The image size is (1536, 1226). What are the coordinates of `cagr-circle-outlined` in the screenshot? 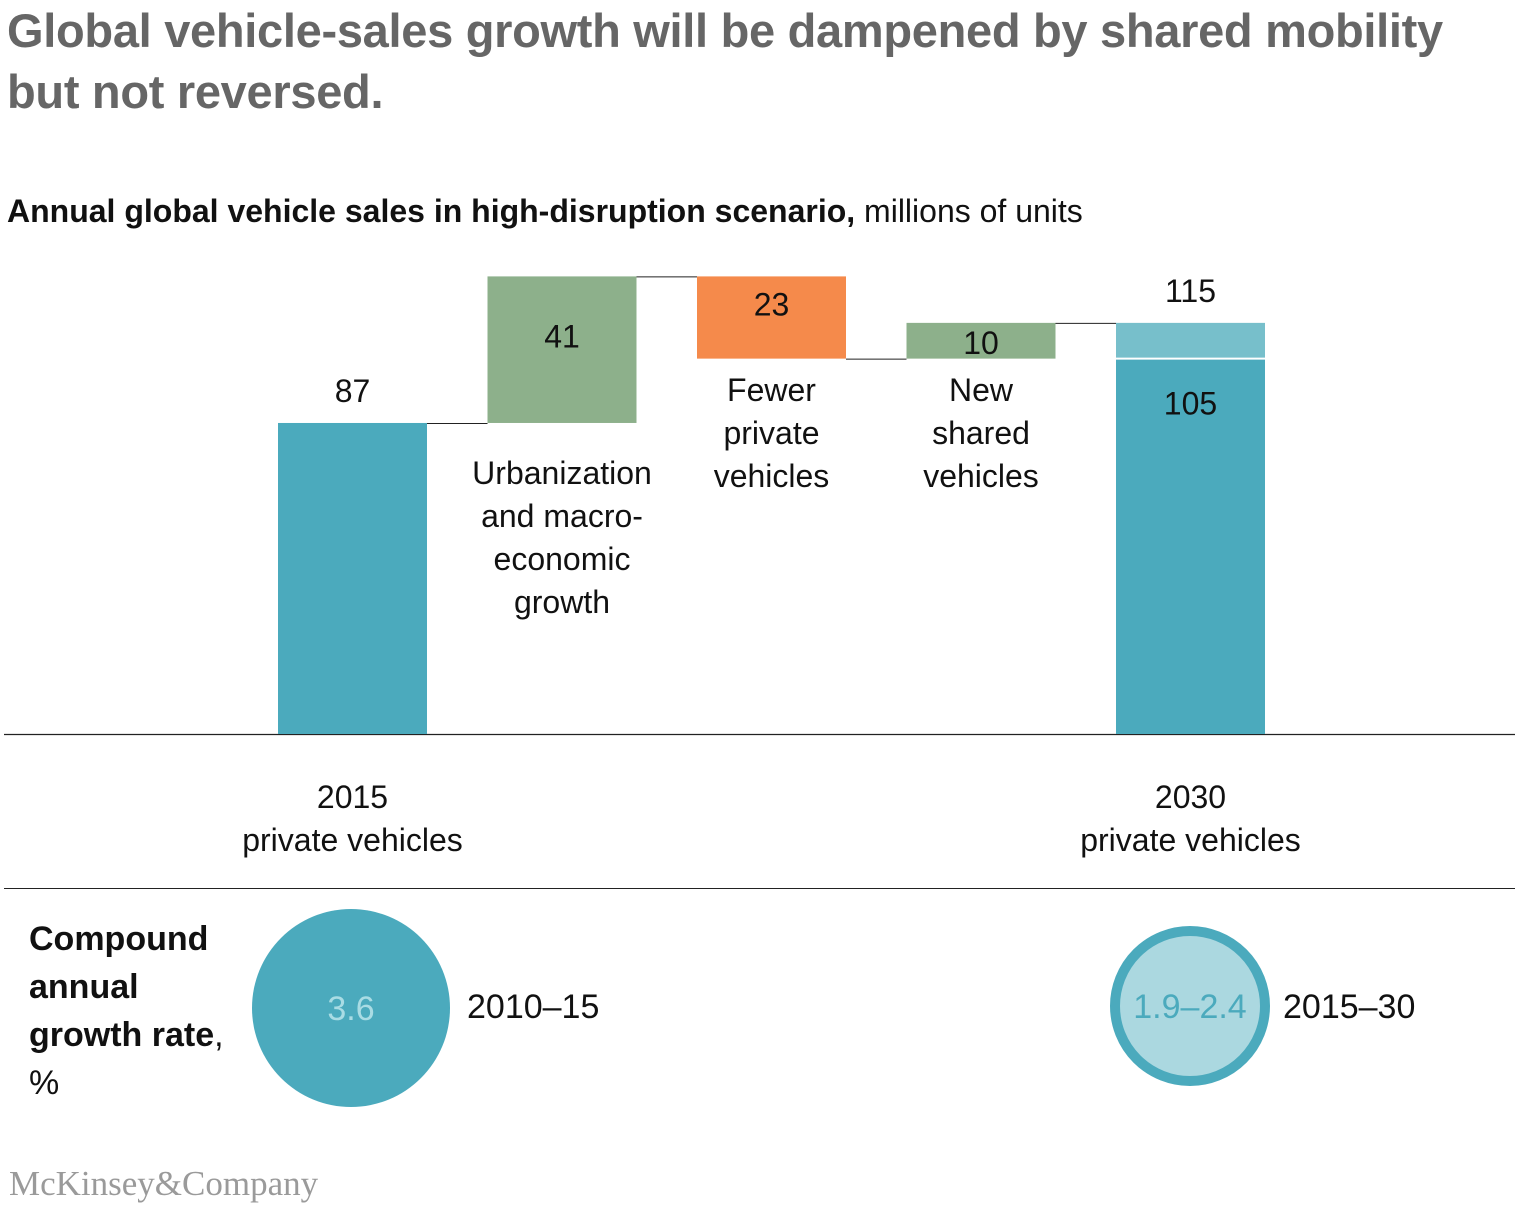 It's located at (1190, 1006).